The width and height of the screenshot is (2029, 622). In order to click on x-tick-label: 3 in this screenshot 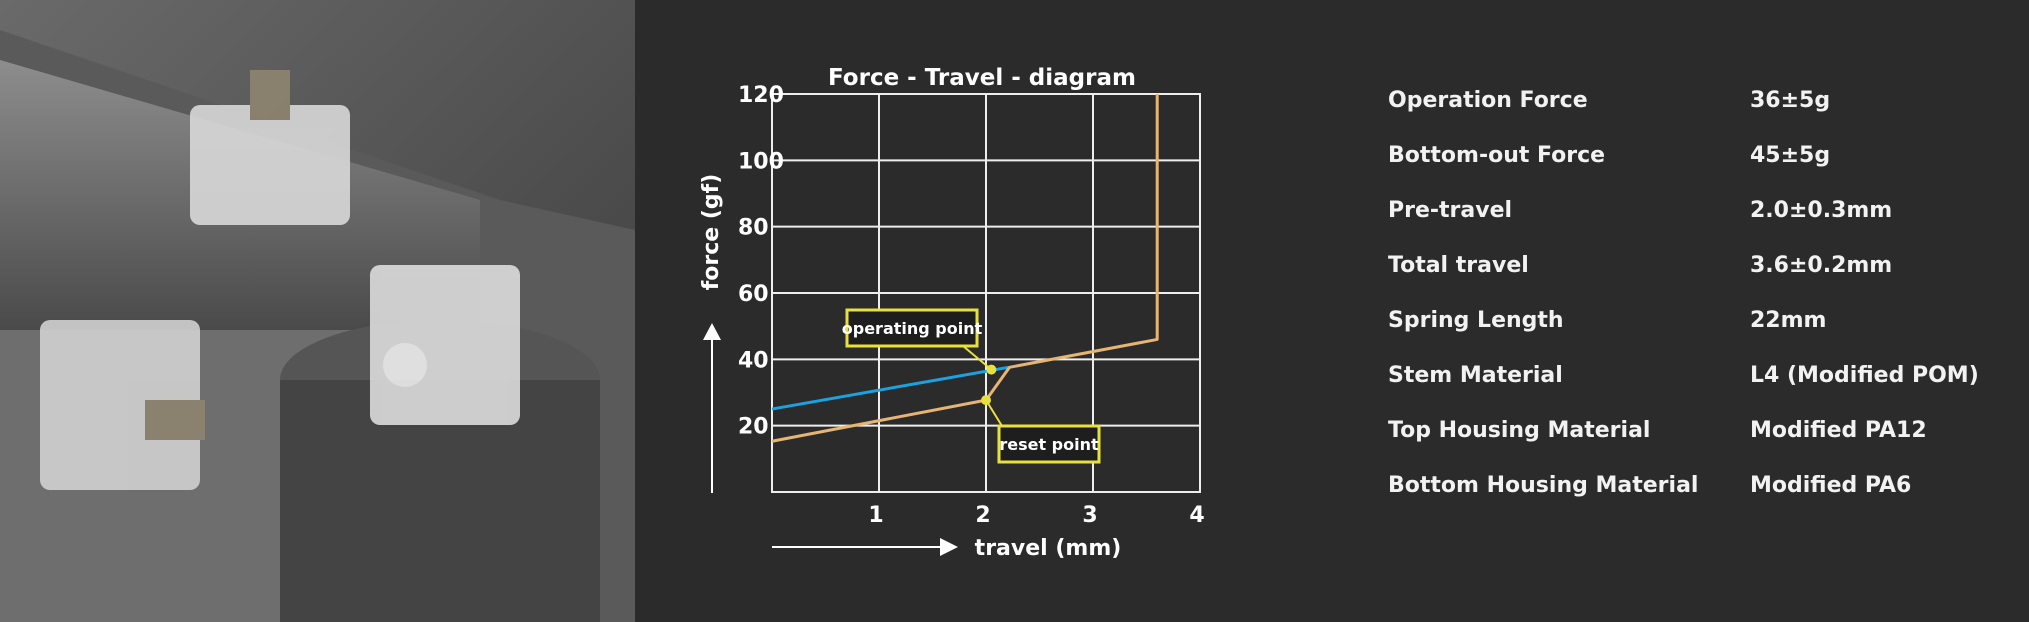, I will do `click(1089, 515)`.